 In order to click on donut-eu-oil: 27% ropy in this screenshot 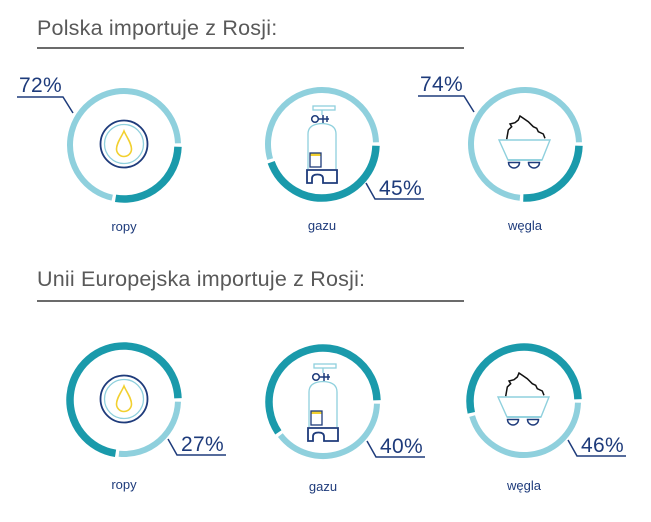, I will do `click(125, 412)`.